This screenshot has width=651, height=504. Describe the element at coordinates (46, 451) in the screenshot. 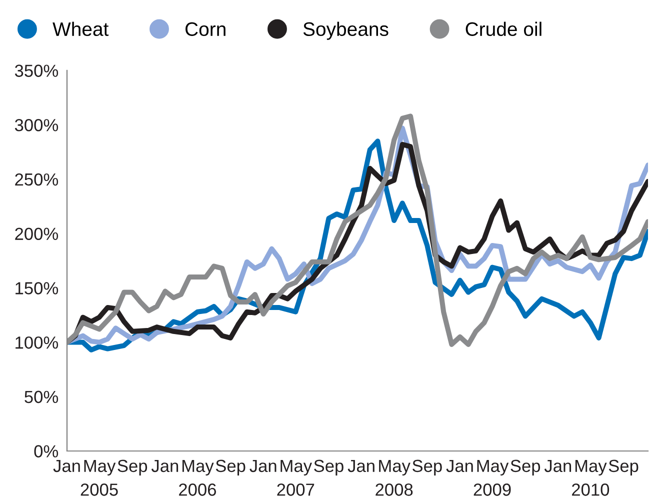

I see `y-tick-label: 0%` at that location.